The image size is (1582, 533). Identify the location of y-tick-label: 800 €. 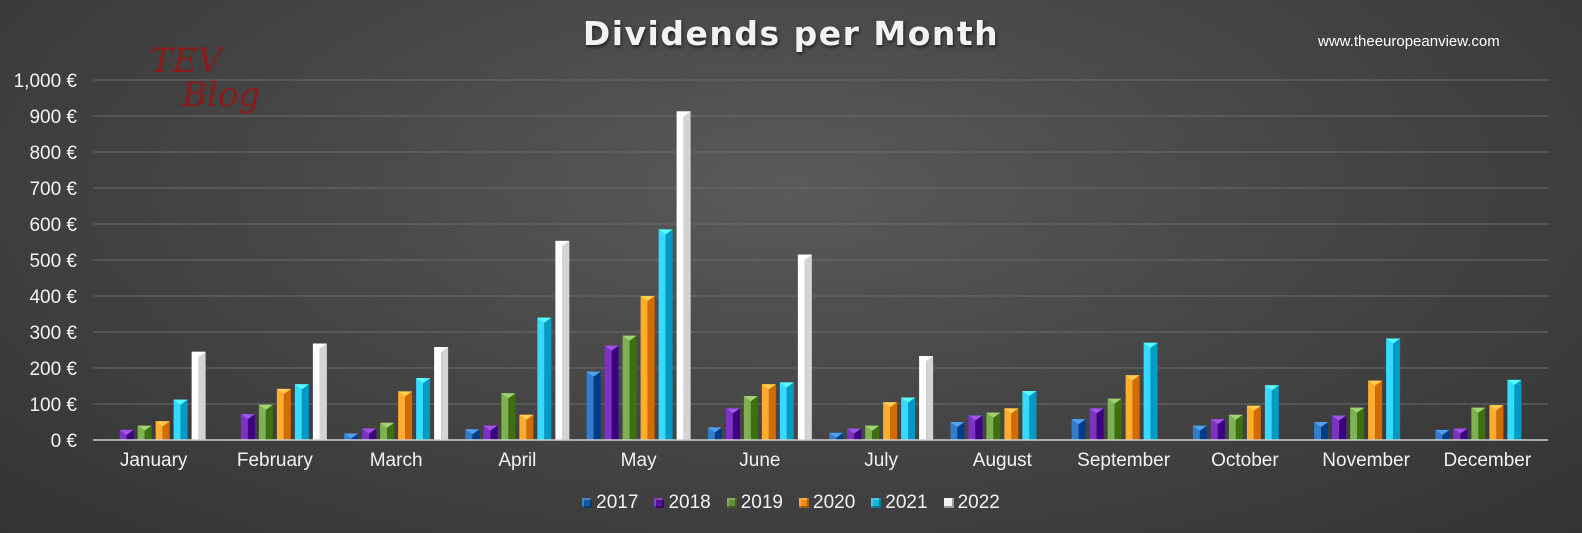
(53, 153).